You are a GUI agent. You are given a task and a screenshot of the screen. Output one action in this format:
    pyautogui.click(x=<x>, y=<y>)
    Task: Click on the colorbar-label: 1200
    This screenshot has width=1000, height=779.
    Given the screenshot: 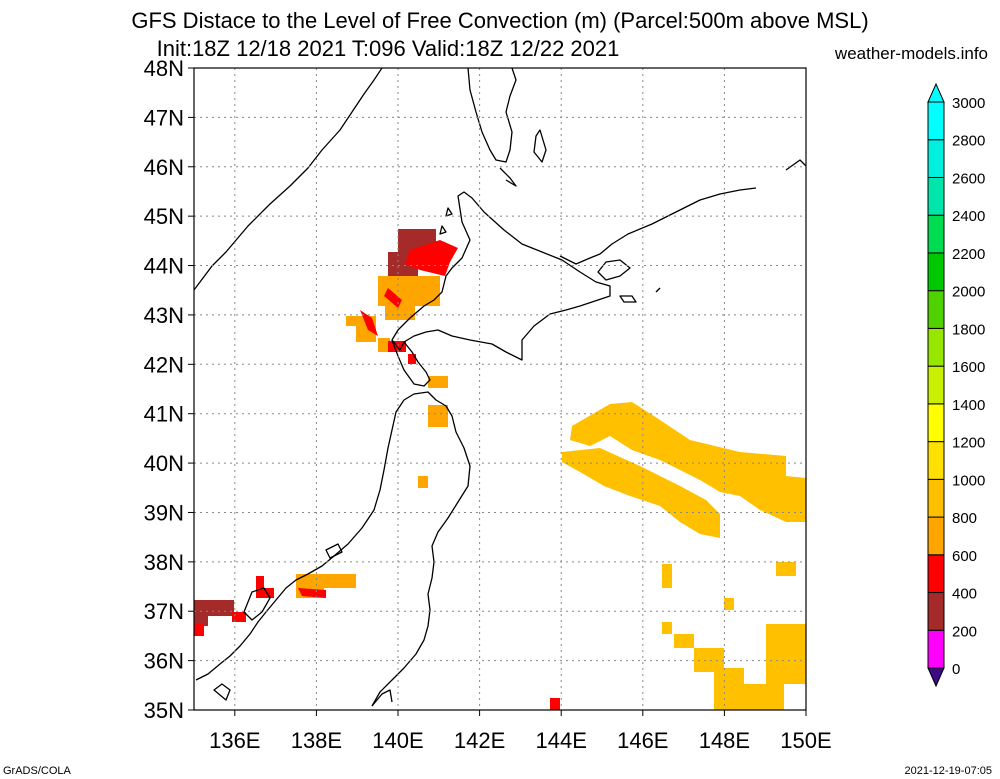 What is the action you would take?
    pyautogui.click(x=968, y=443)
    